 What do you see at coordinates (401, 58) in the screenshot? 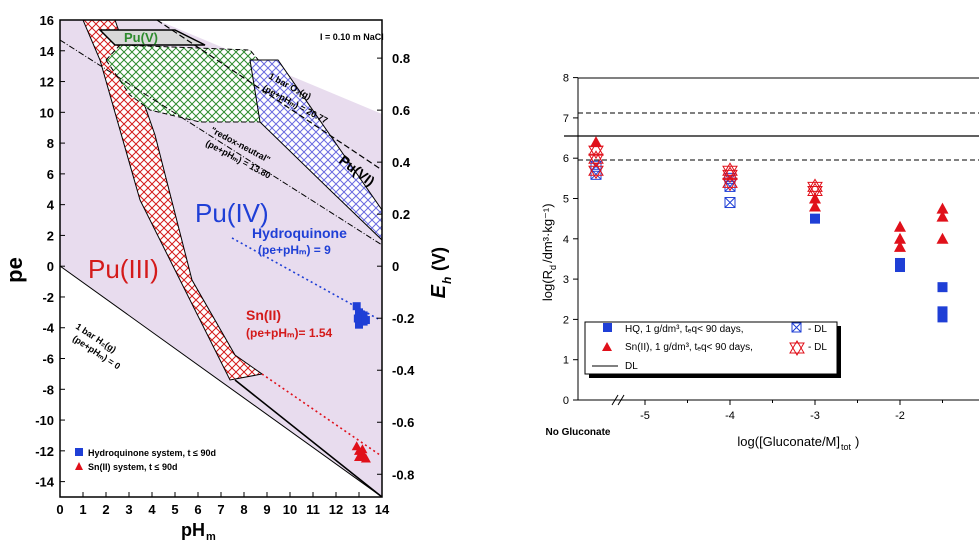
I see `y2-tick-label: 0.8` at bounding box center [401, 58].